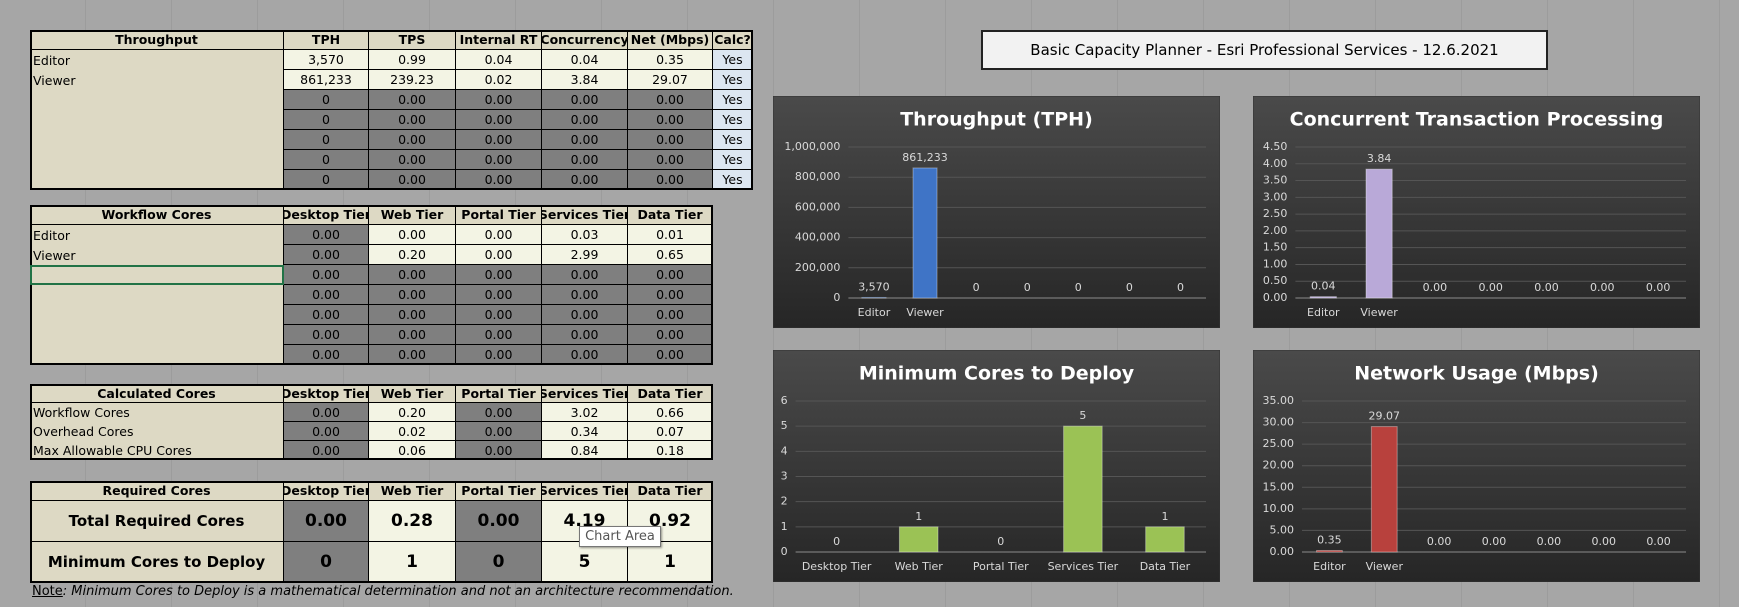 The width and height of the screenshot is (1739, 607). What do you see at coordinates (670, 431) in the screenshot?
I see `table-cell: 0.07` at bounding box center [670, 431].